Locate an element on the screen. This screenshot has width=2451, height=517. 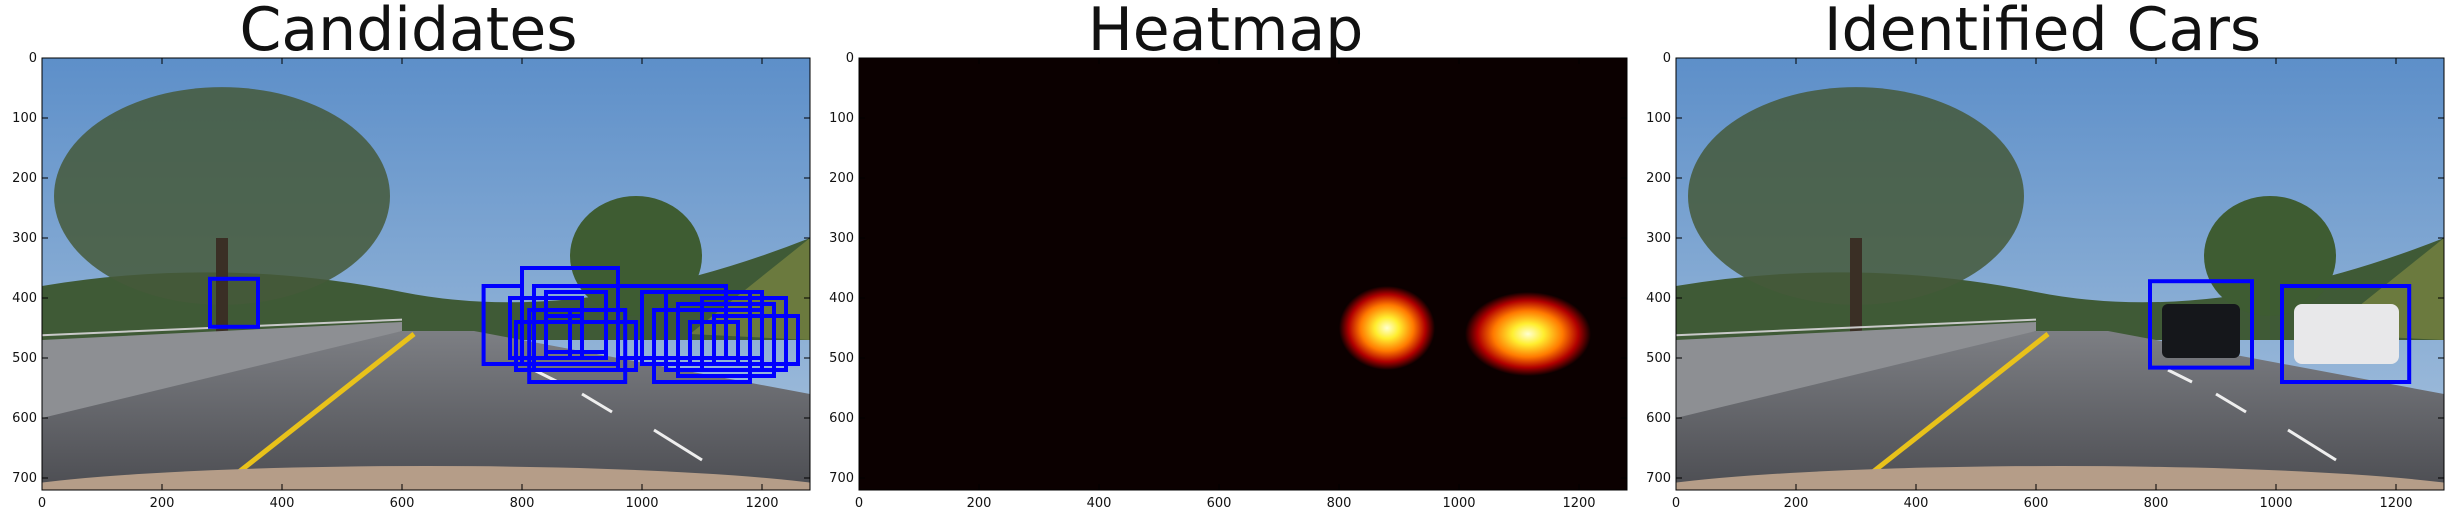
identified-cars-title: Identified Cars is located at coordinates (2042, 32).